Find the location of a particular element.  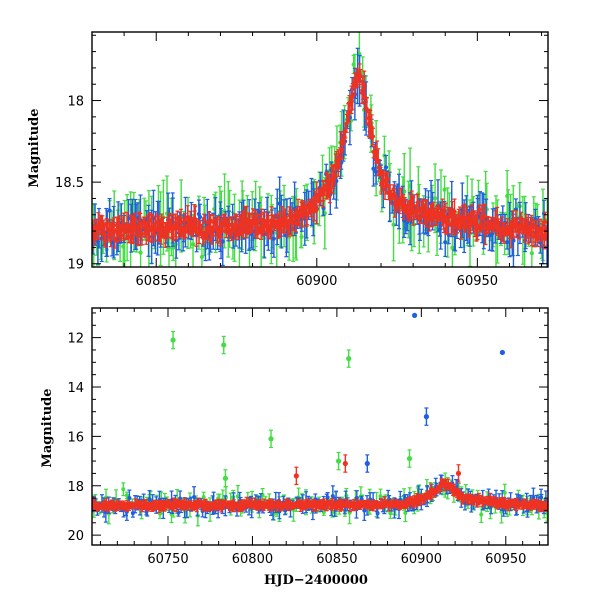

top-y-tick-label: 18.5 is located at coordinates (69, 183).